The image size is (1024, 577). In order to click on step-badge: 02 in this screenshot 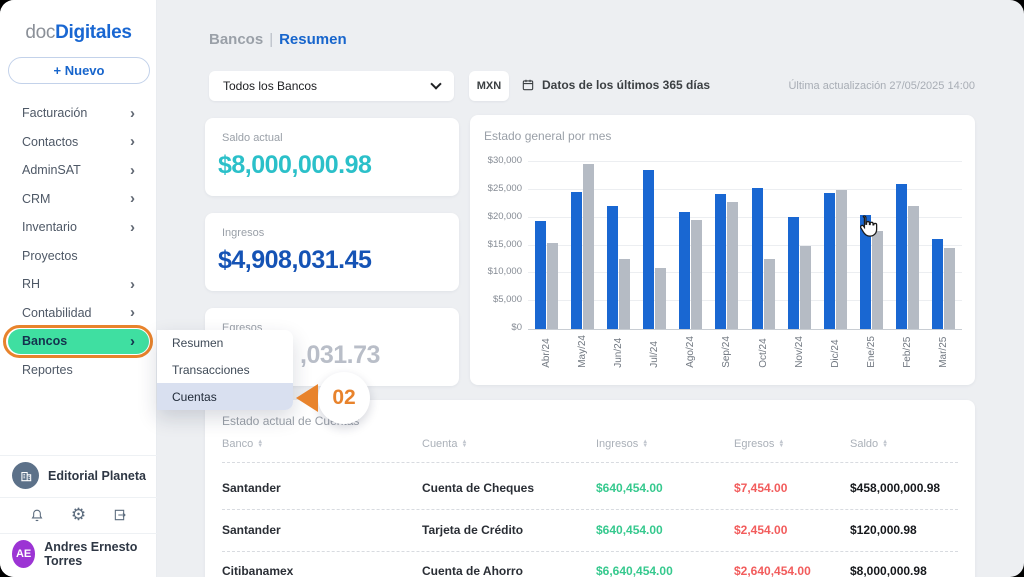, I will do `click(344, 398)`.